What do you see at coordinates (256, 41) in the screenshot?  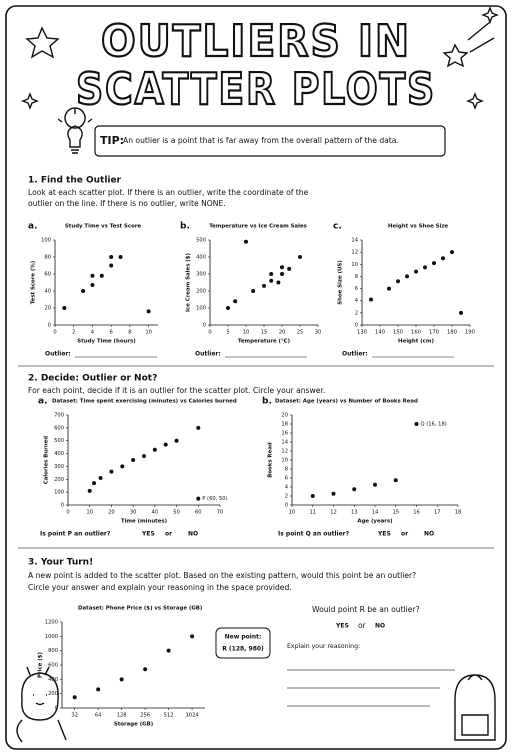 I see `title-line1: OUTLIERS IN` at bounding box center [256, 41].